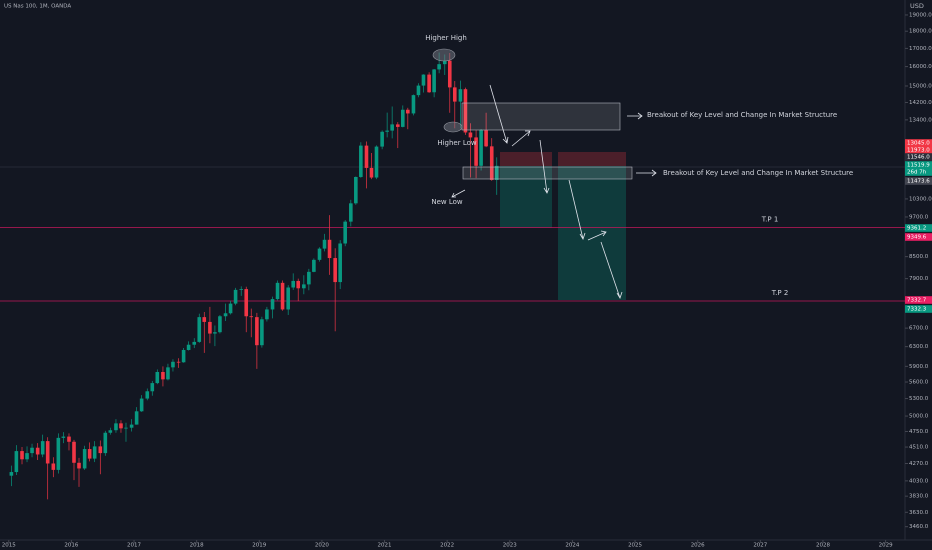 Image resolution: width=932 pixels, height=550 pixels. Describe the element at coordinates (919, 217) in the screenshot. I see `y-tick-label: 9700.0` at that location.